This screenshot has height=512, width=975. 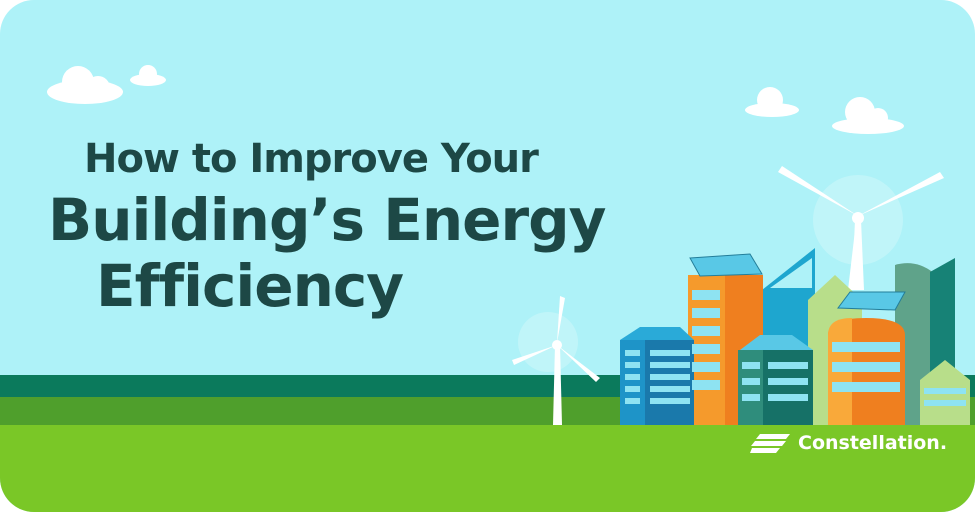 I want to click on wind-turbine-small, so click(x=556, y=360).